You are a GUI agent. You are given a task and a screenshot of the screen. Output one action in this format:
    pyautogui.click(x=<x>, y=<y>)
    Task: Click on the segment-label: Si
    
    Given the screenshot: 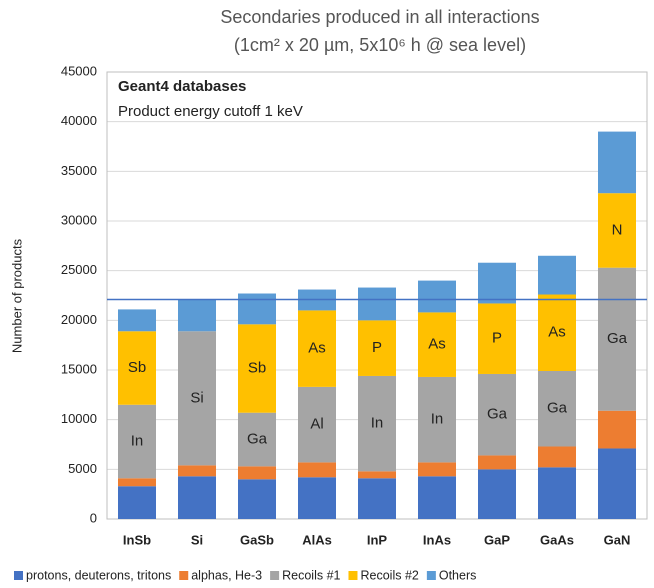 What is the action you would take?
    pyautogui.click(x=196, y=397)
    